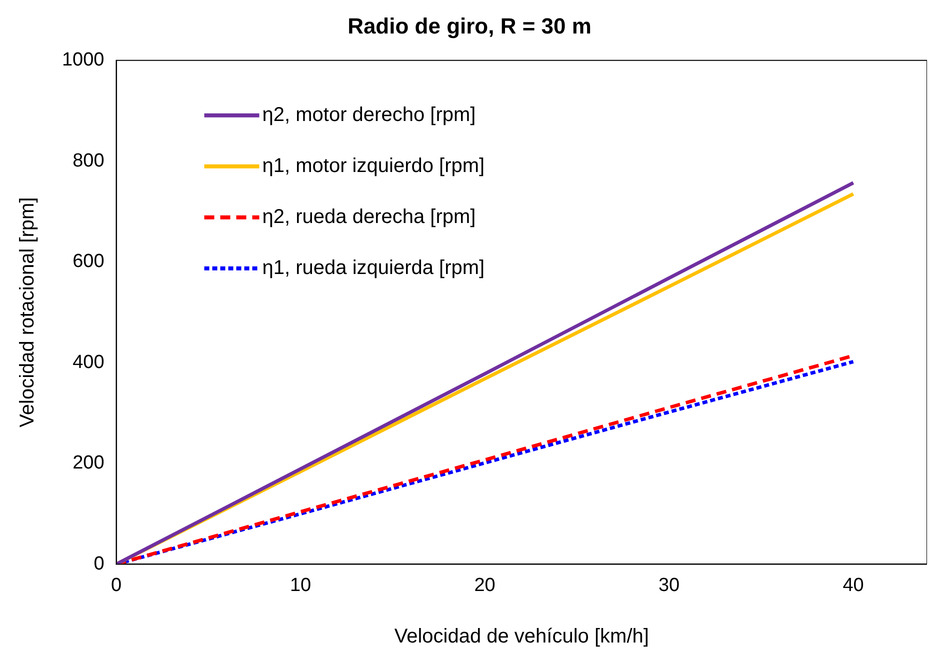  I want to click on x-tick-label: 30, so click(669, 585).